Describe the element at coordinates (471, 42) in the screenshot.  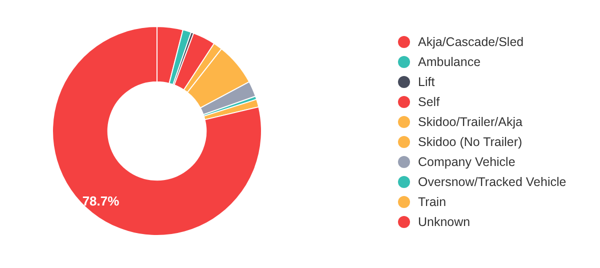
I see `legend-label: Akja/Cascade/Sled` at that location.